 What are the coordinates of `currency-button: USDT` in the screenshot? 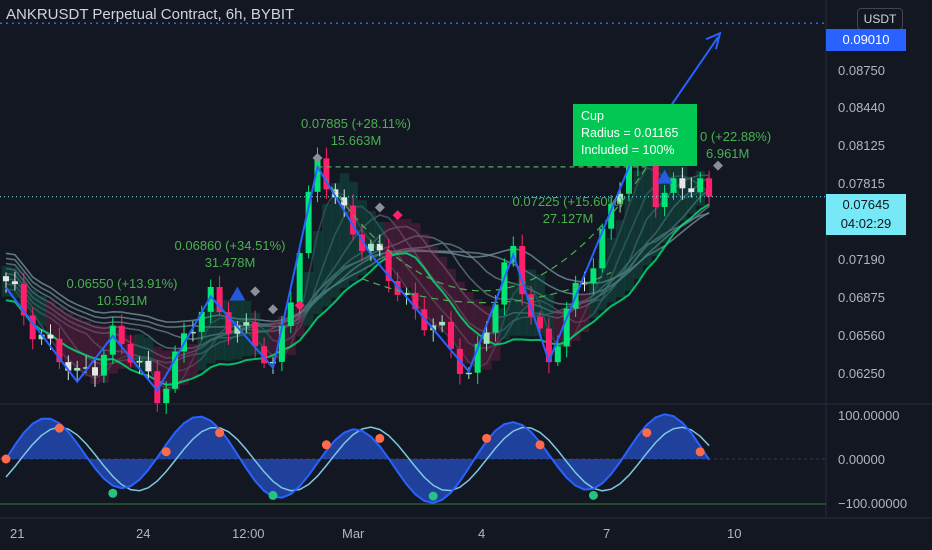 It's located at (880, 19).